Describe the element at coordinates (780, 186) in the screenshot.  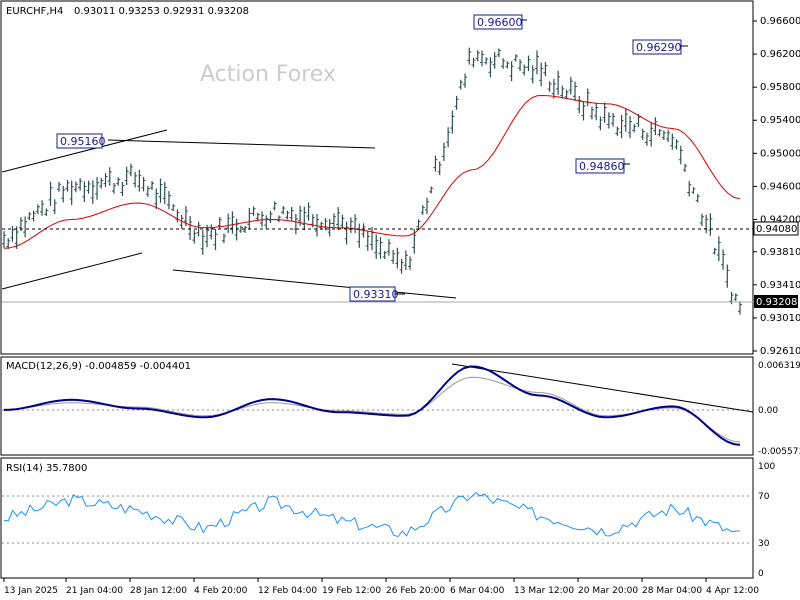
I see `price-tick-label: 0.94600` at that location.